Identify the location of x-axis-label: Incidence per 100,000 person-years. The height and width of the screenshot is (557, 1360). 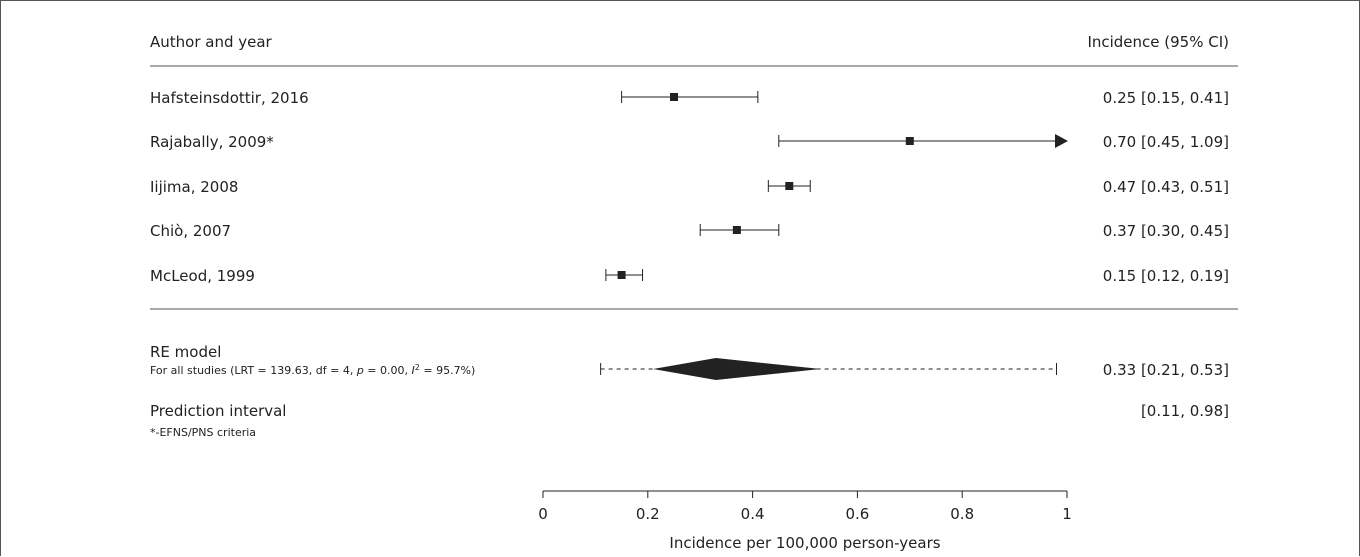
(804, 543).